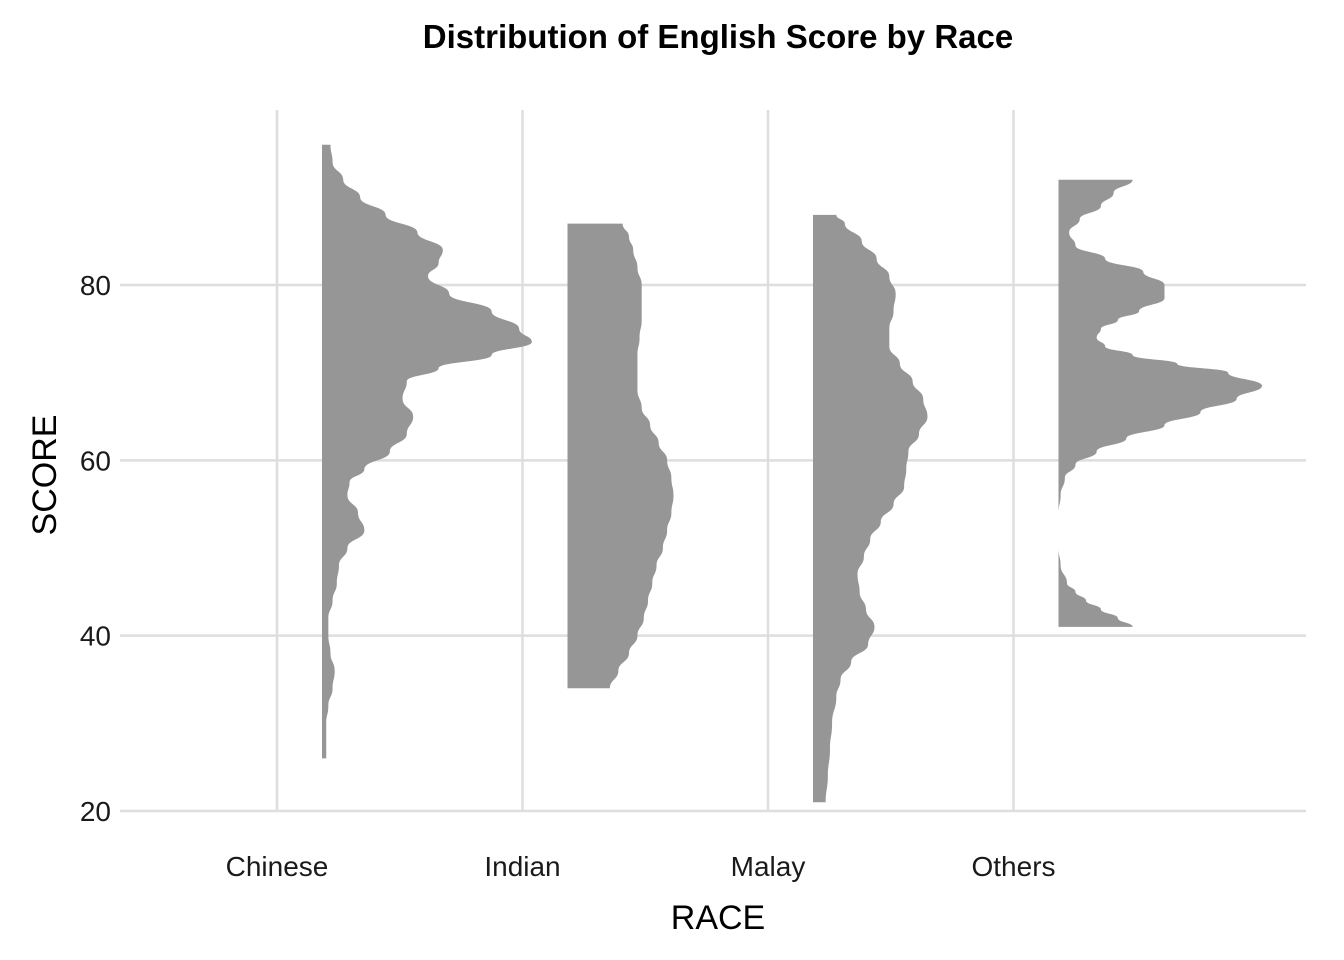 Image resolution: width=1344 pixels, height=960 pixels. Describe the element at coordinates (95, 636) in the screenshot. I see `y-tick-label-40: 40` at that location.